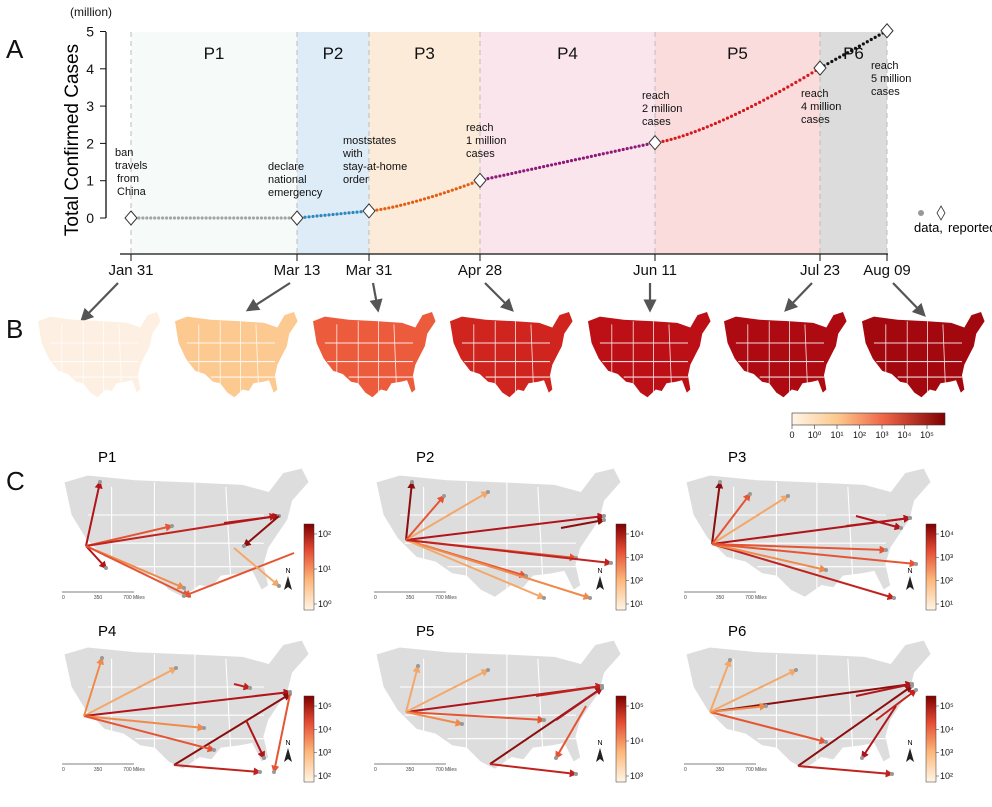  I want to click on milestone-label: reach 1 million cases, so click(486, 141).